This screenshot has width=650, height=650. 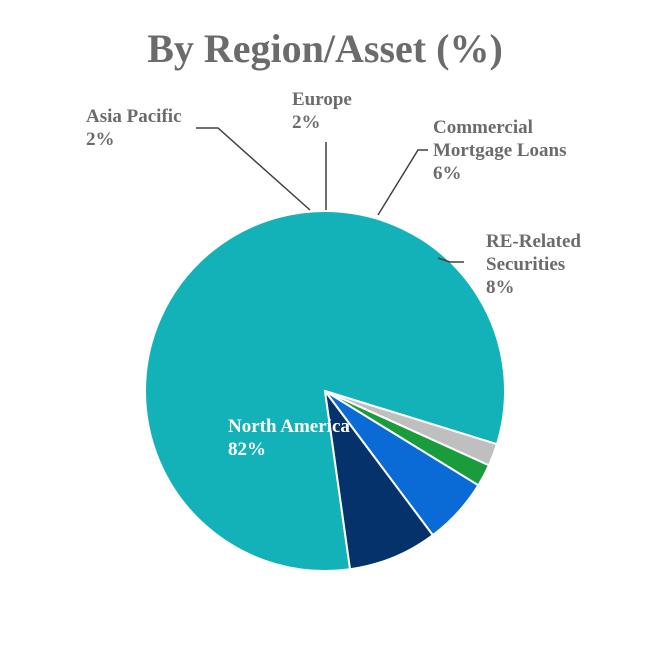 What do you see at coordinates (322, 99) in the screenshot?
I see `slice-label: Europe` at bounding box center [322, 99].